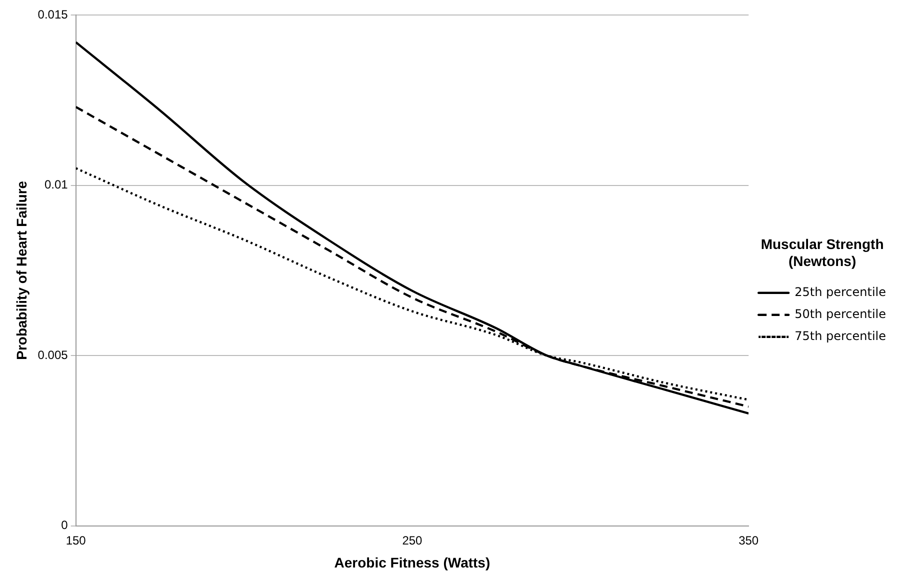 Image resolution: width=906 pixels, height=581 pixels. I want to click on legend-label: 75th percentile, so click(840, 336).